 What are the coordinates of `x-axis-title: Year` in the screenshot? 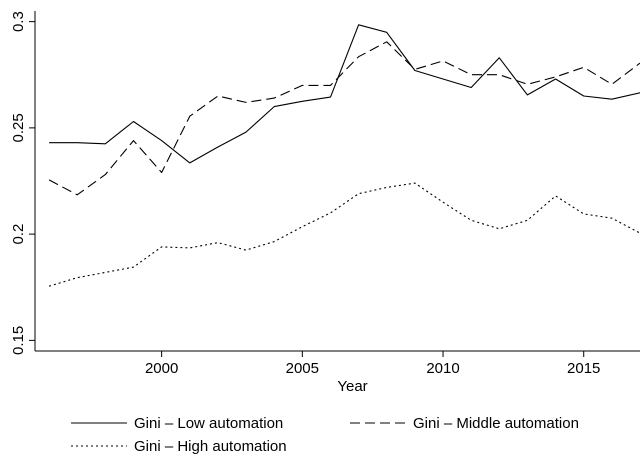 It's located at (352, 386).